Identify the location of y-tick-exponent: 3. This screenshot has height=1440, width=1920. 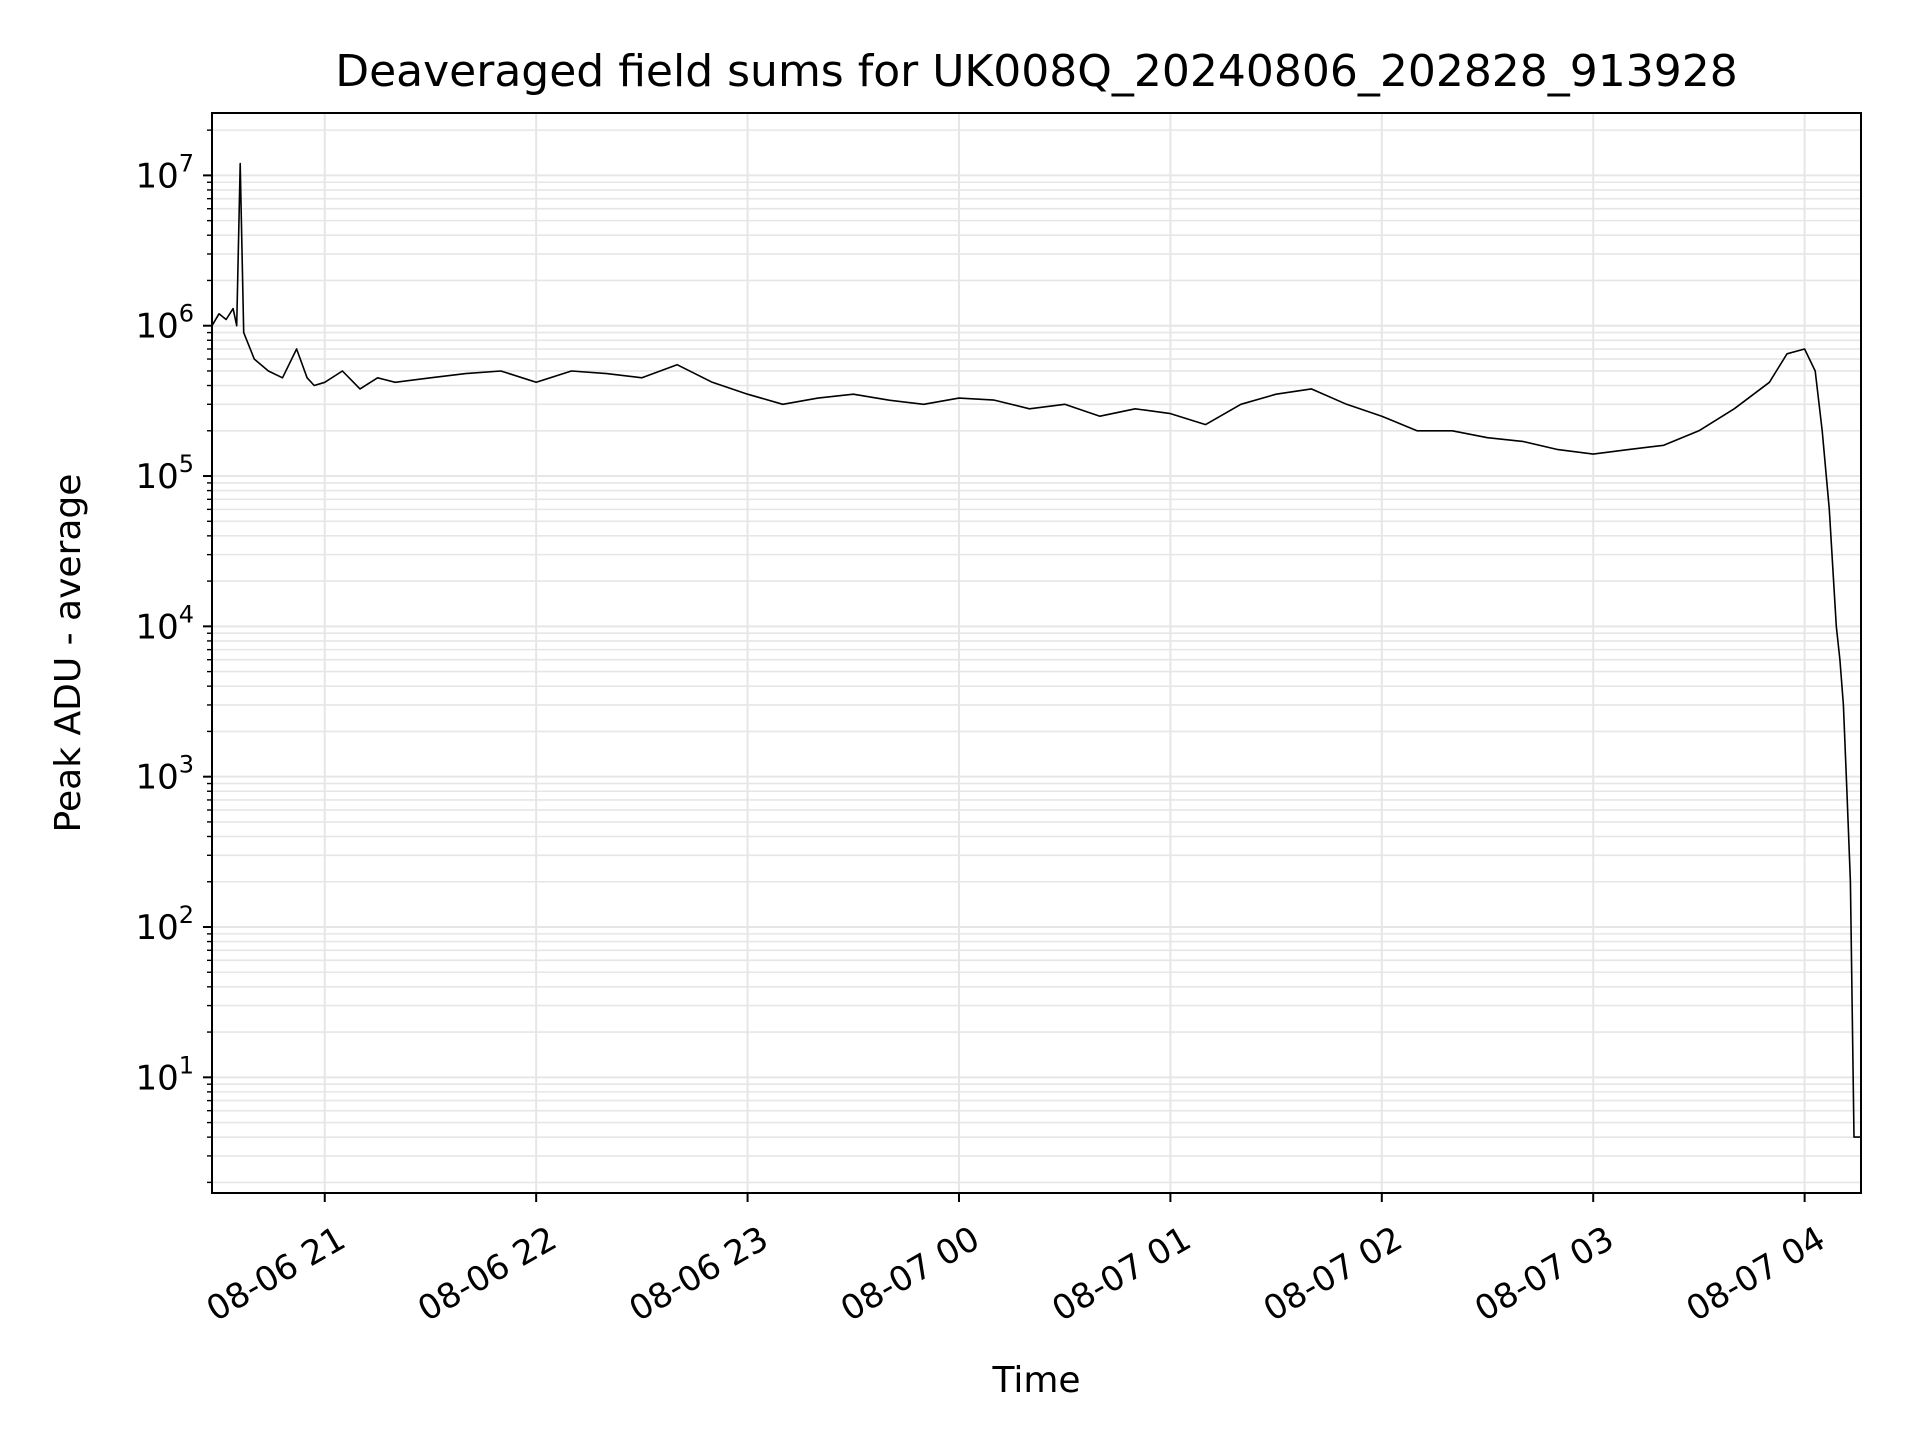
(186, 765).